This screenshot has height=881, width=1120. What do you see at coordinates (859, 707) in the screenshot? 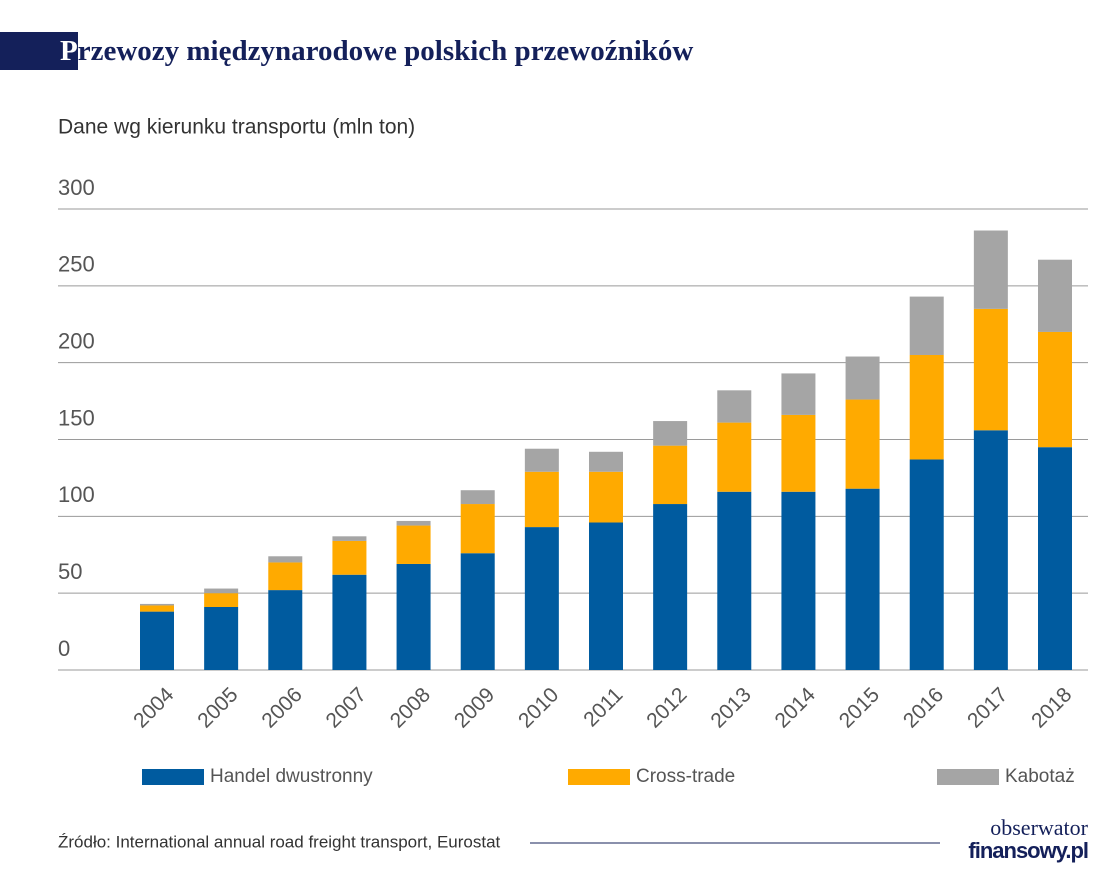
I see `x-tick-label: 2015` at bounding box center [859, 707].